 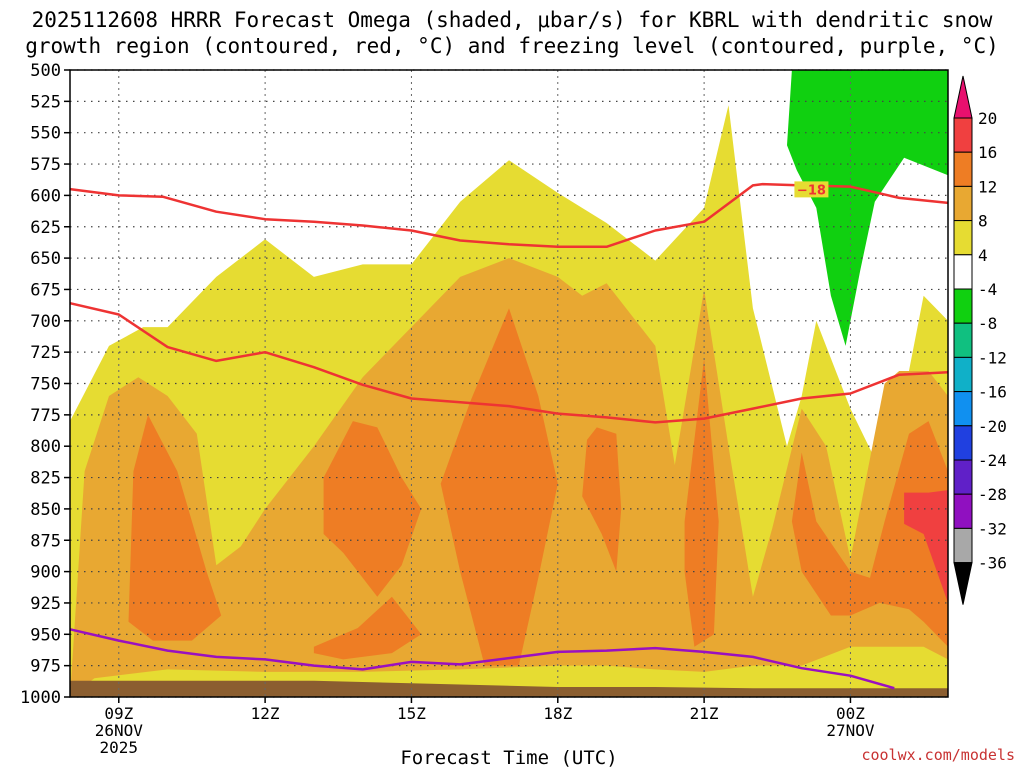 I want to click on y-tick-label: 925, so click(x=45, y=604).